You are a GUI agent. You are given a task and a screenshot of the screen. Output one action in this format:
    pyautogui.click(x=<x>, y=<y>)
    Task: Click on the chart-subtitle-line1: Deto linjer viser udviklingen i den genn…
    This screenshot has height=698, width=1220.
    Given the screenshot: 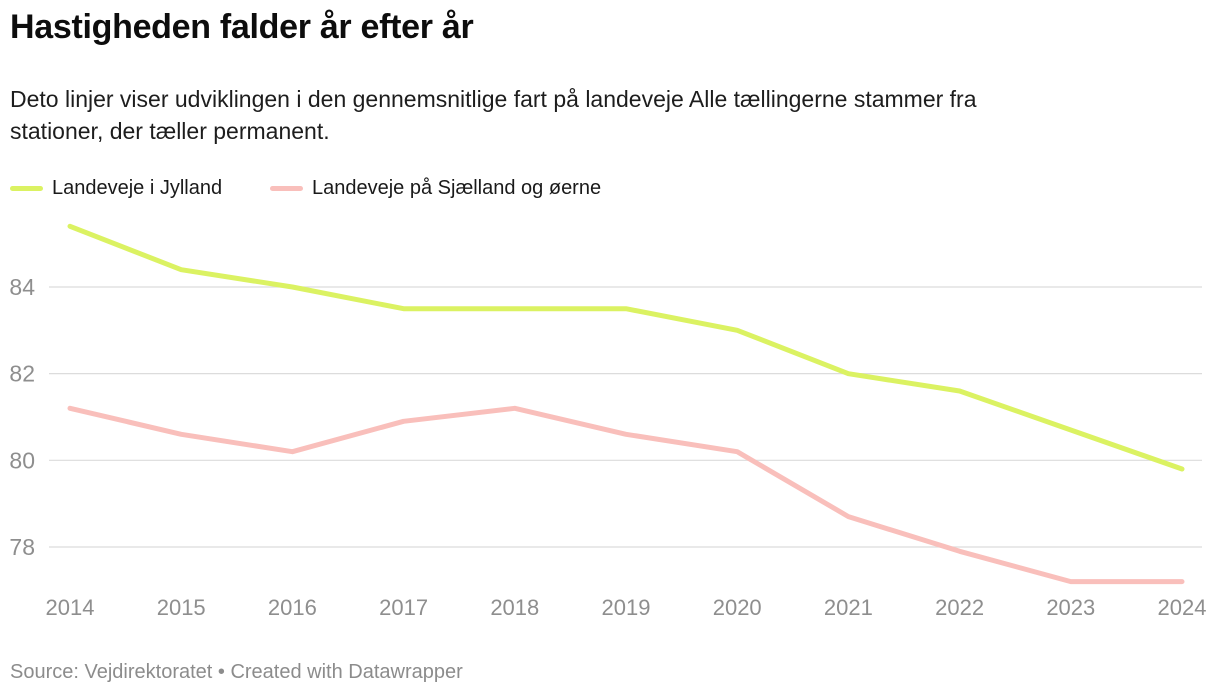 What is the action you would take?
    pyautogui.click(x=493, y=99)
    